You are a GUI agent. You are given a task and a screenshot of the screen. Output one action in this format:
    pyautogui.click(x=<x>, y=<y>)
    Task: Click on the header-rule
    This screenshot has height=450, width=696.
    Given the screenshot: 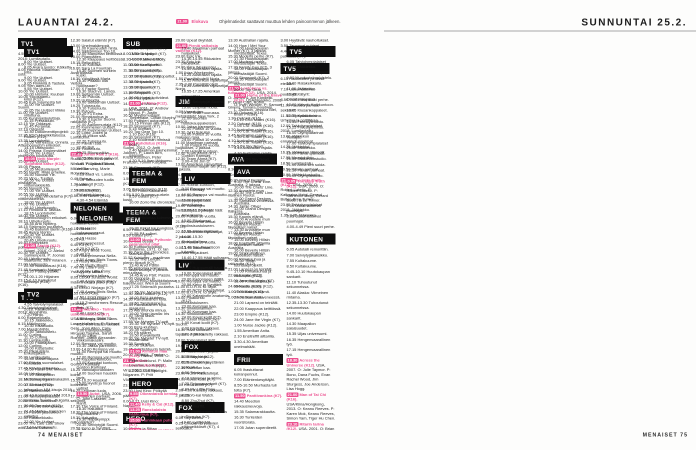 What is the action you would take?
    pyautogui.click(x=174, y=31)
    